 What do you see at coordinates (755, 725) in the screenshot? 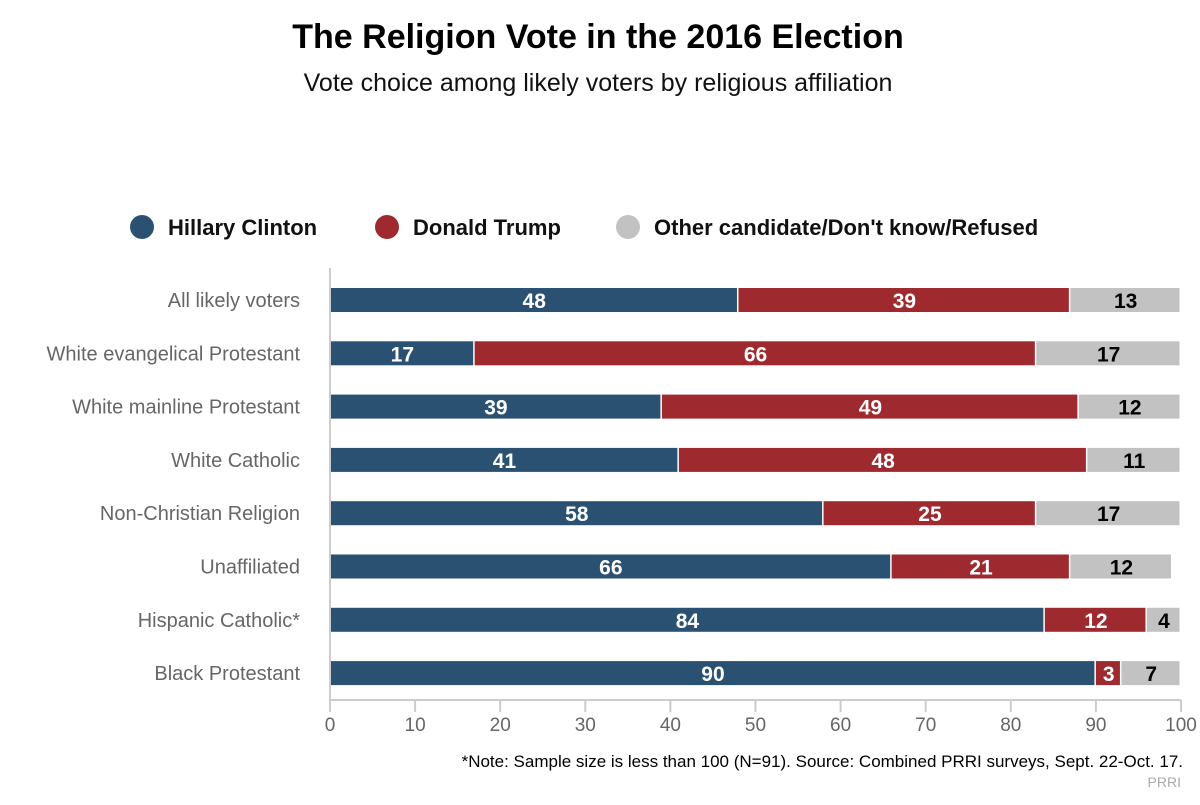
I see `x-tick-label: 50` at bounding box center [755, 725].